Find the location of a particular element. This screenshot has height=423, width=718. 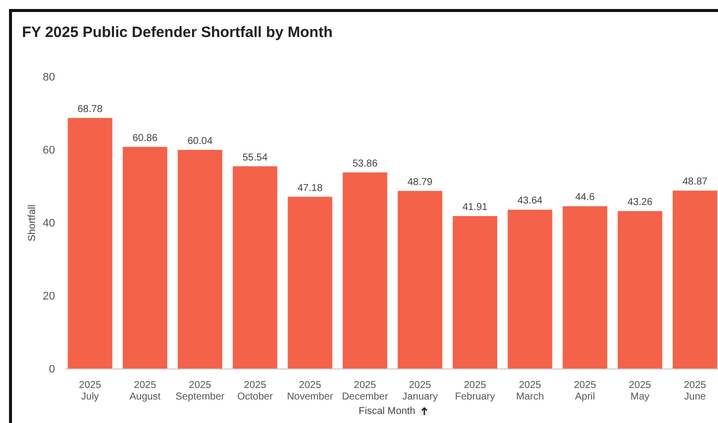

y-tick-label: 60 is located at coordinates (48, 150).